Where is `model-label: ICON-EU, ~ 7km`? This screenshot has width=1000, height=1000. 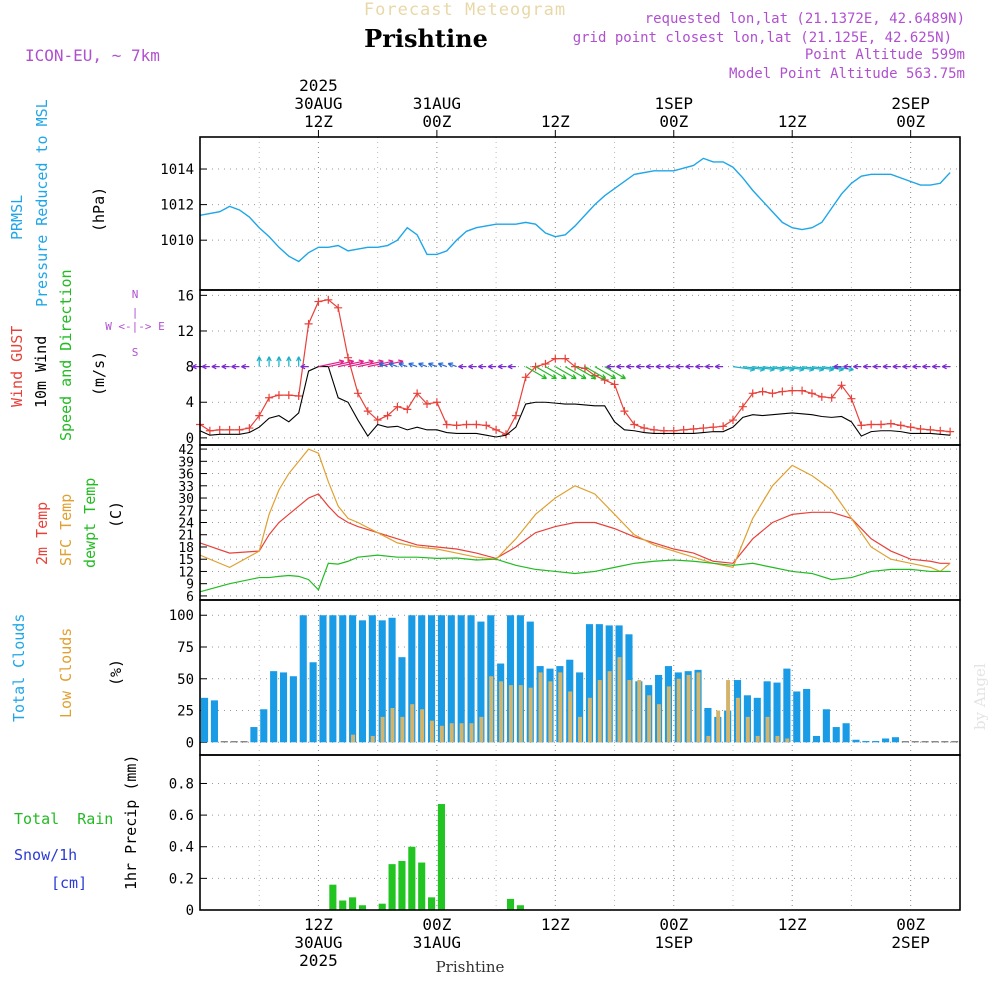
model-label: ICON-EU, ~ 7km is located at coordinates (92, 55).